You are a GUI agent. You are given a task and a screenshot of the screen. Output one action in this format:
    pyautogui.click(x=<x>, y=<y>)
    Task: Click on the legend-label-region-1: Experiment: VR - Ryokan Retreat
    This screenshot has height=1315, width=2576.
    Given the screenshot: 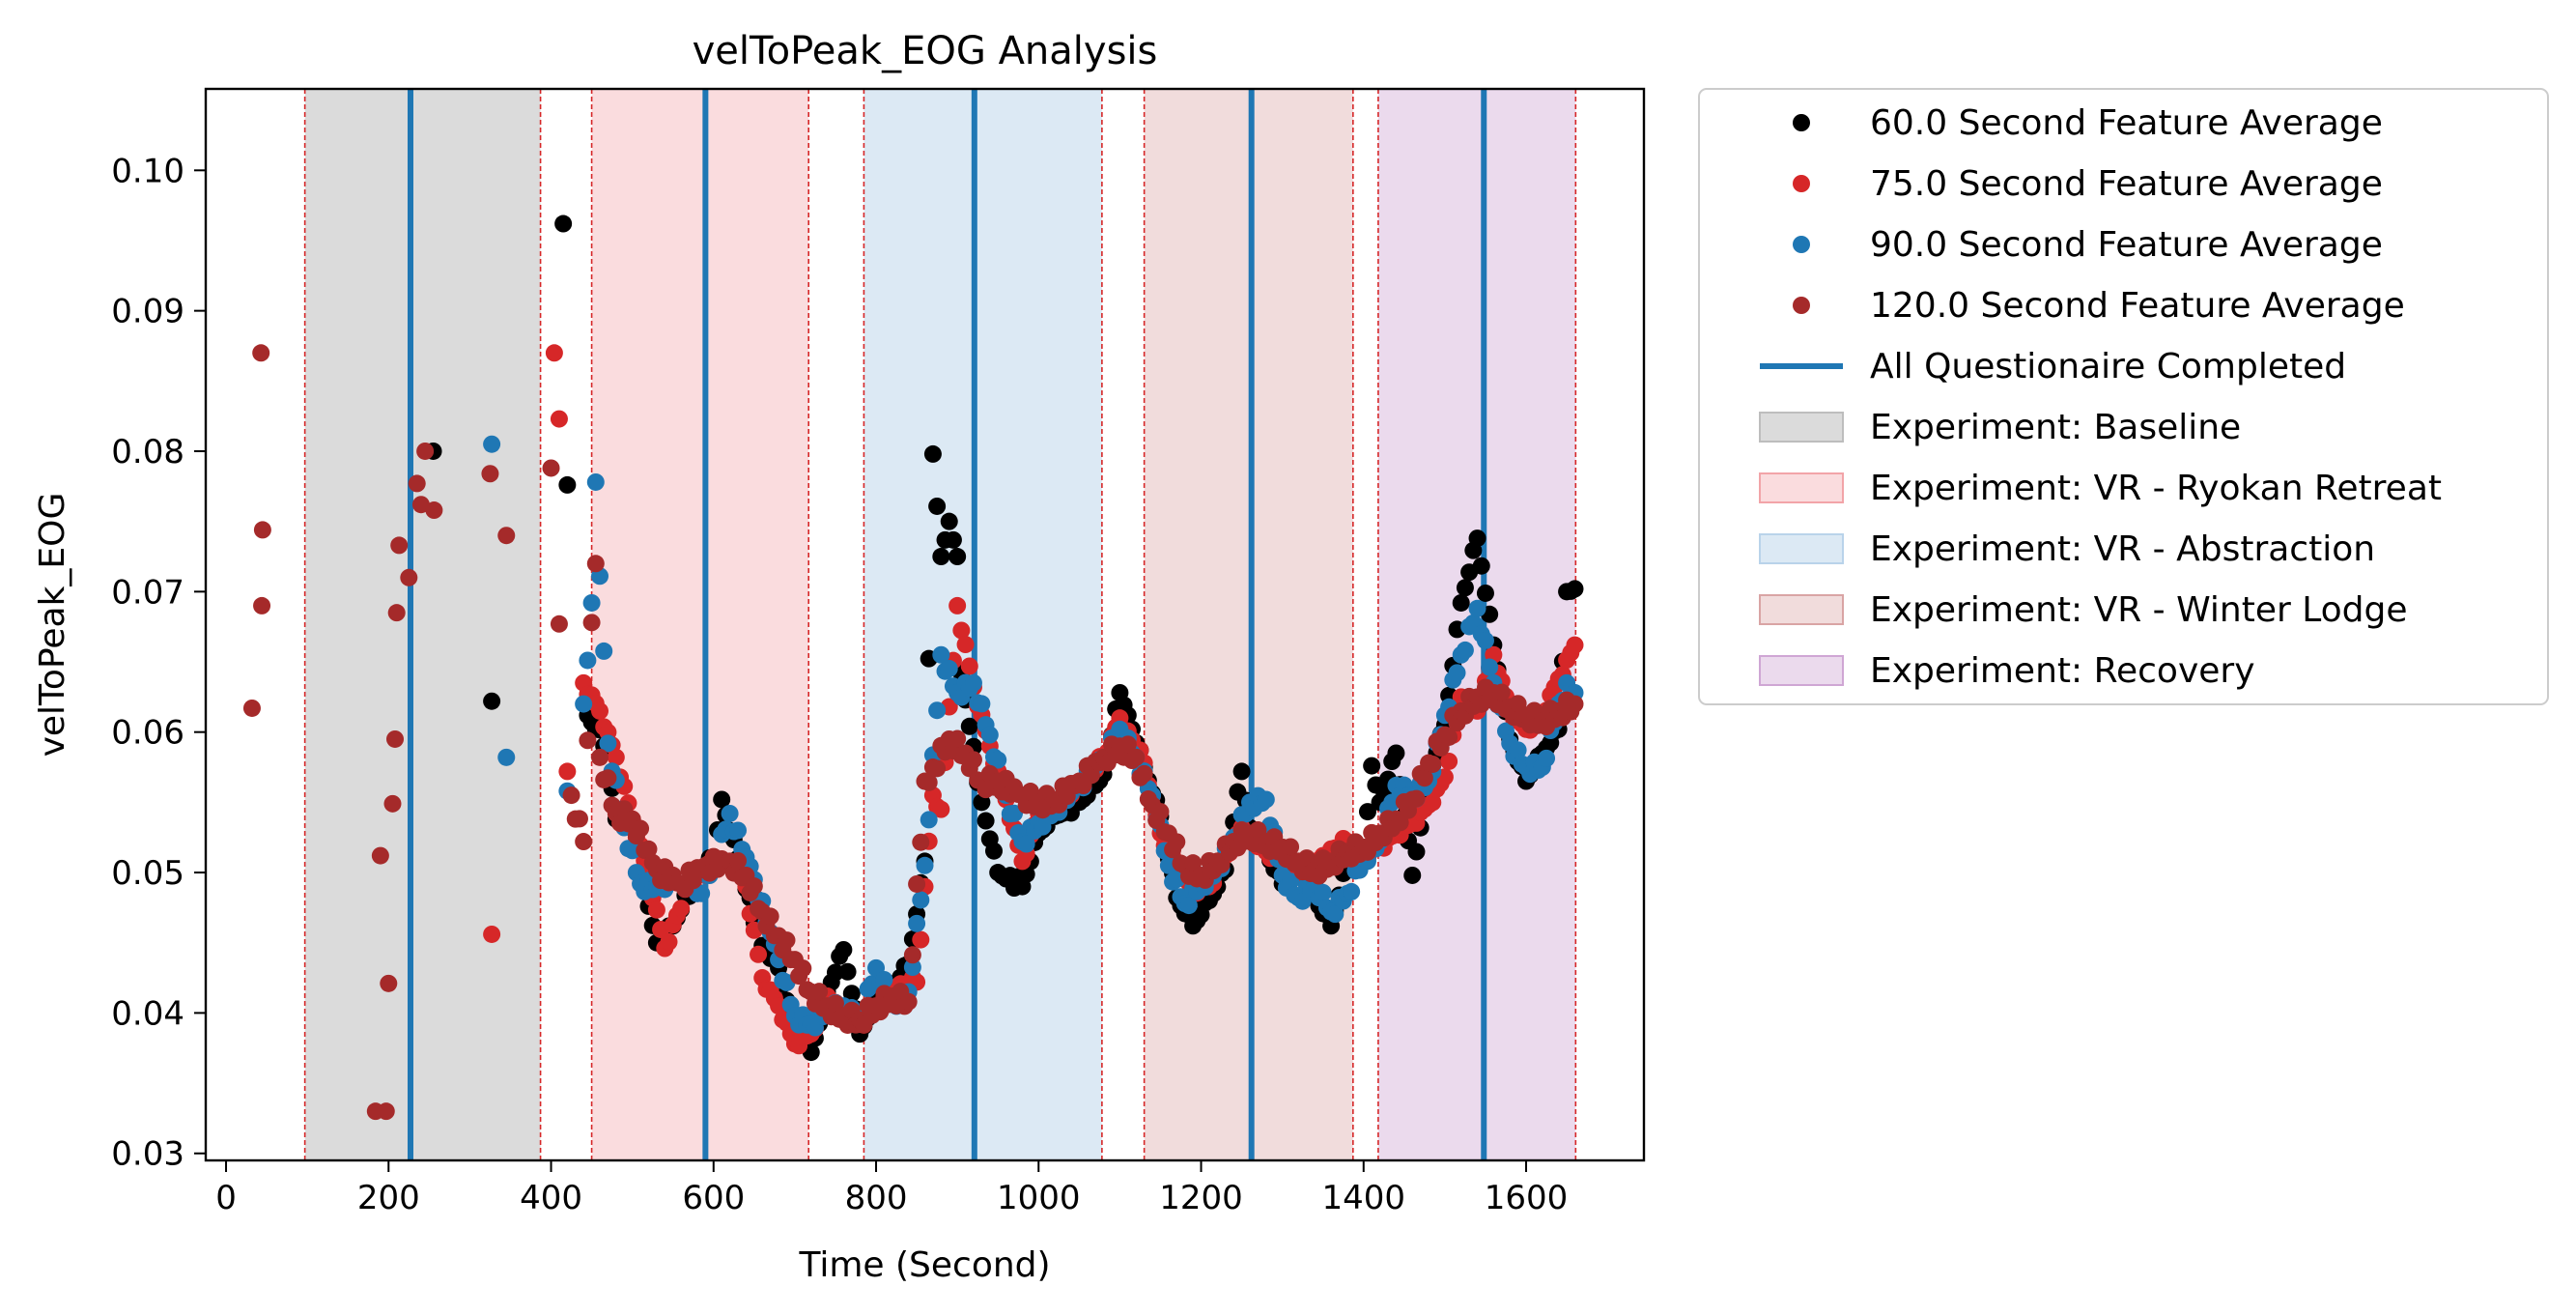 What is the action you would take?
    pyautogui.click(x=2156, y=488)
    